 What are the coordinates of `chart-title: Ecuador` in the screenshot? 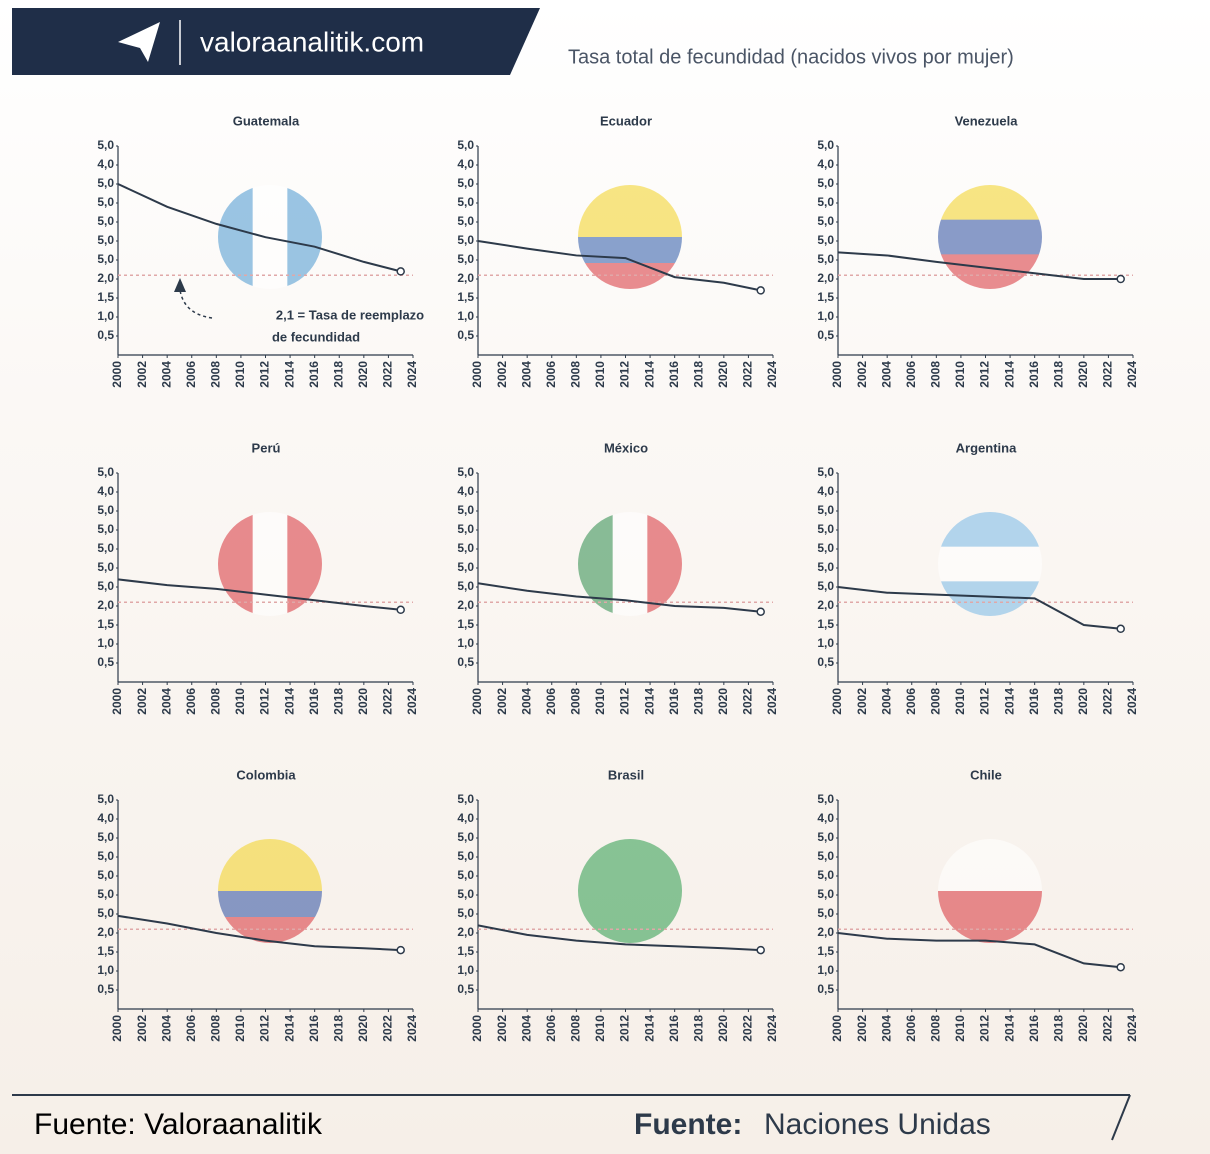 It's located at (626, 120).